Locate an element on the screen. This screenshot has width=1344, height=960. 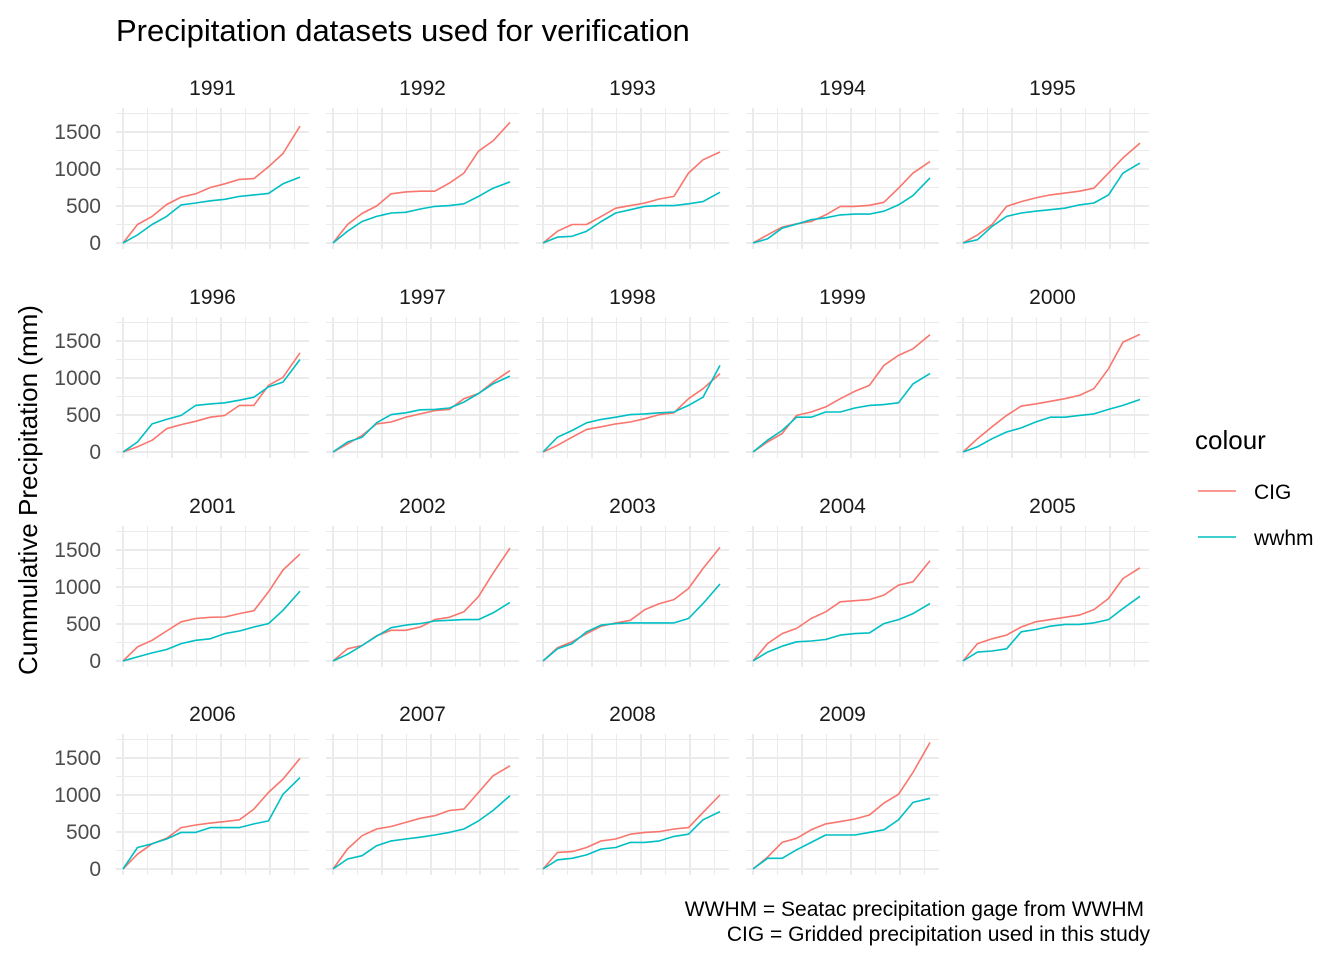
panel-1995: 1995 is located at coordinates (1052, 163).